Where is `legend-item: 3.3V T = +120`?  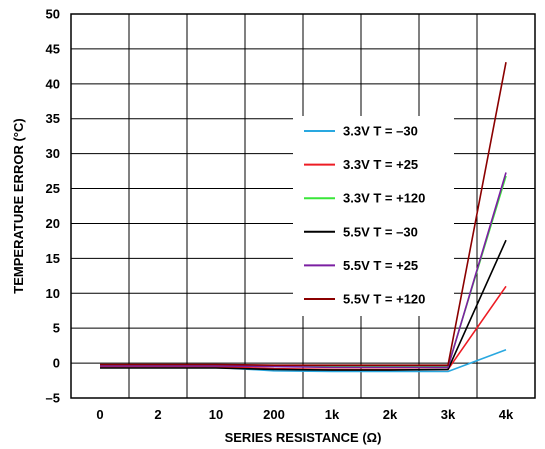 legend-item: 3.3V T = +120 is located at coordinates (364, 198).